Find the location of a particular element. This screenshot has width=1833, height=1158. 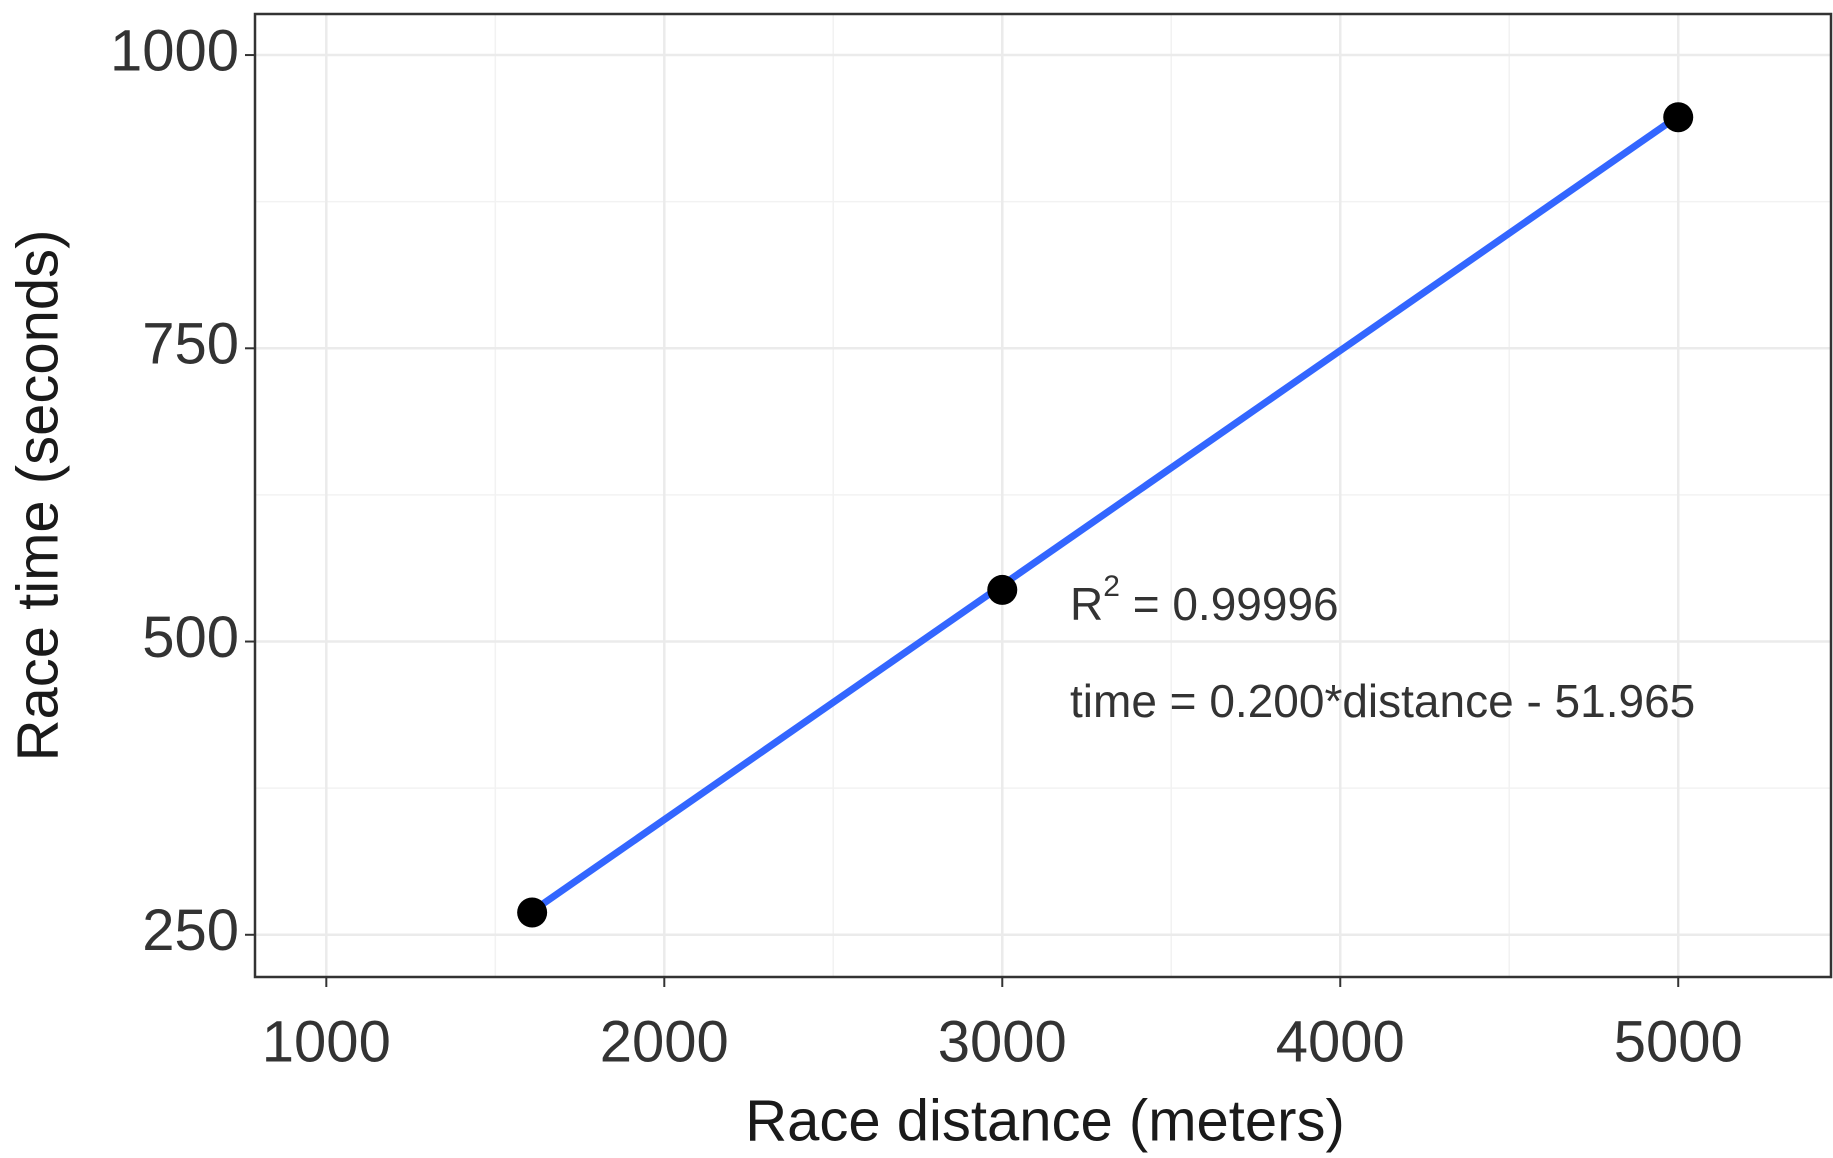

x-tick-label: 2000 is located at coordinates (664, 1041).